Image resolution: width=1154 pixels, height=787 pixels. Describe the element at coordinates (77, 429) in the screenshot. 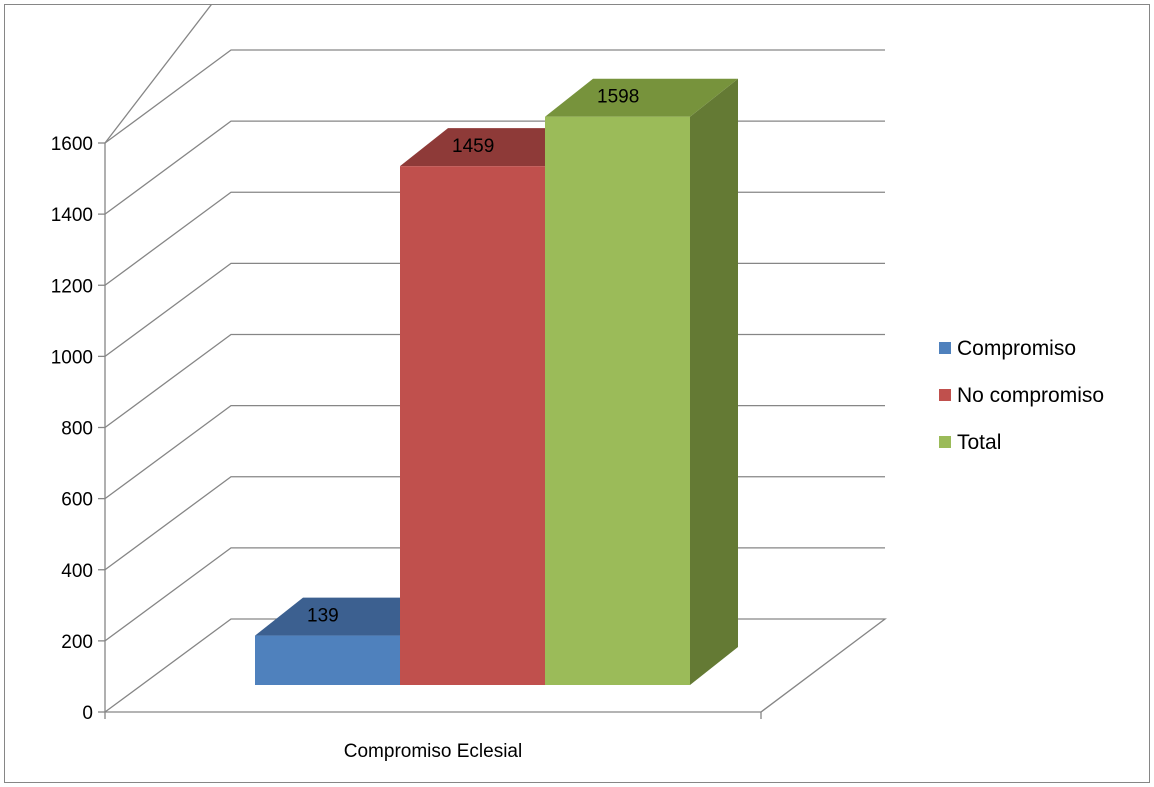

I see `y-tick-label: 800` at that location.